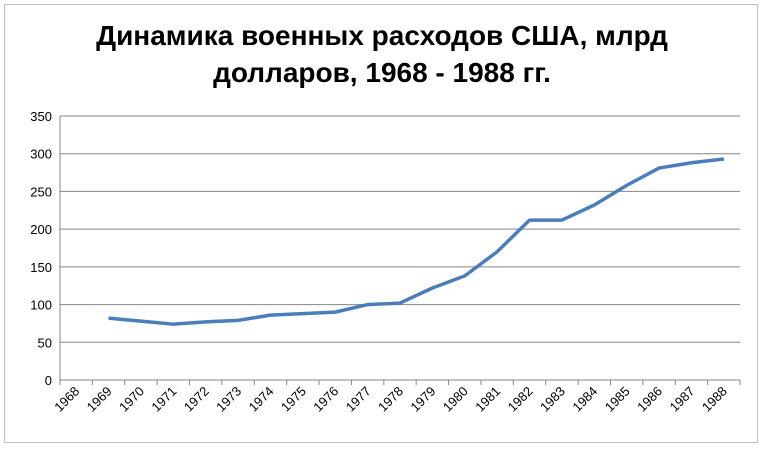  I want to click on y-tick-label: 100, so click(41, 305).